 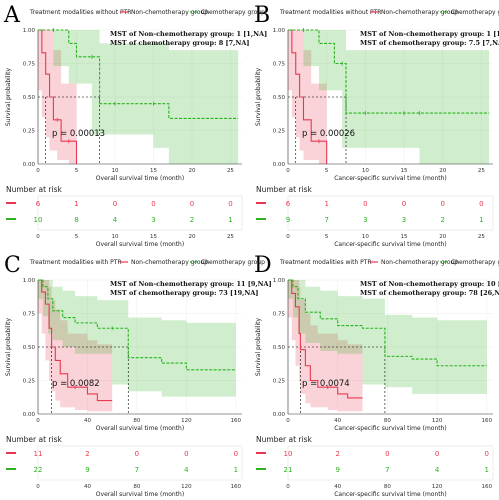 I want to click on risk-x-axis-label: Overall survival time (month), so click(x=140, y=244).